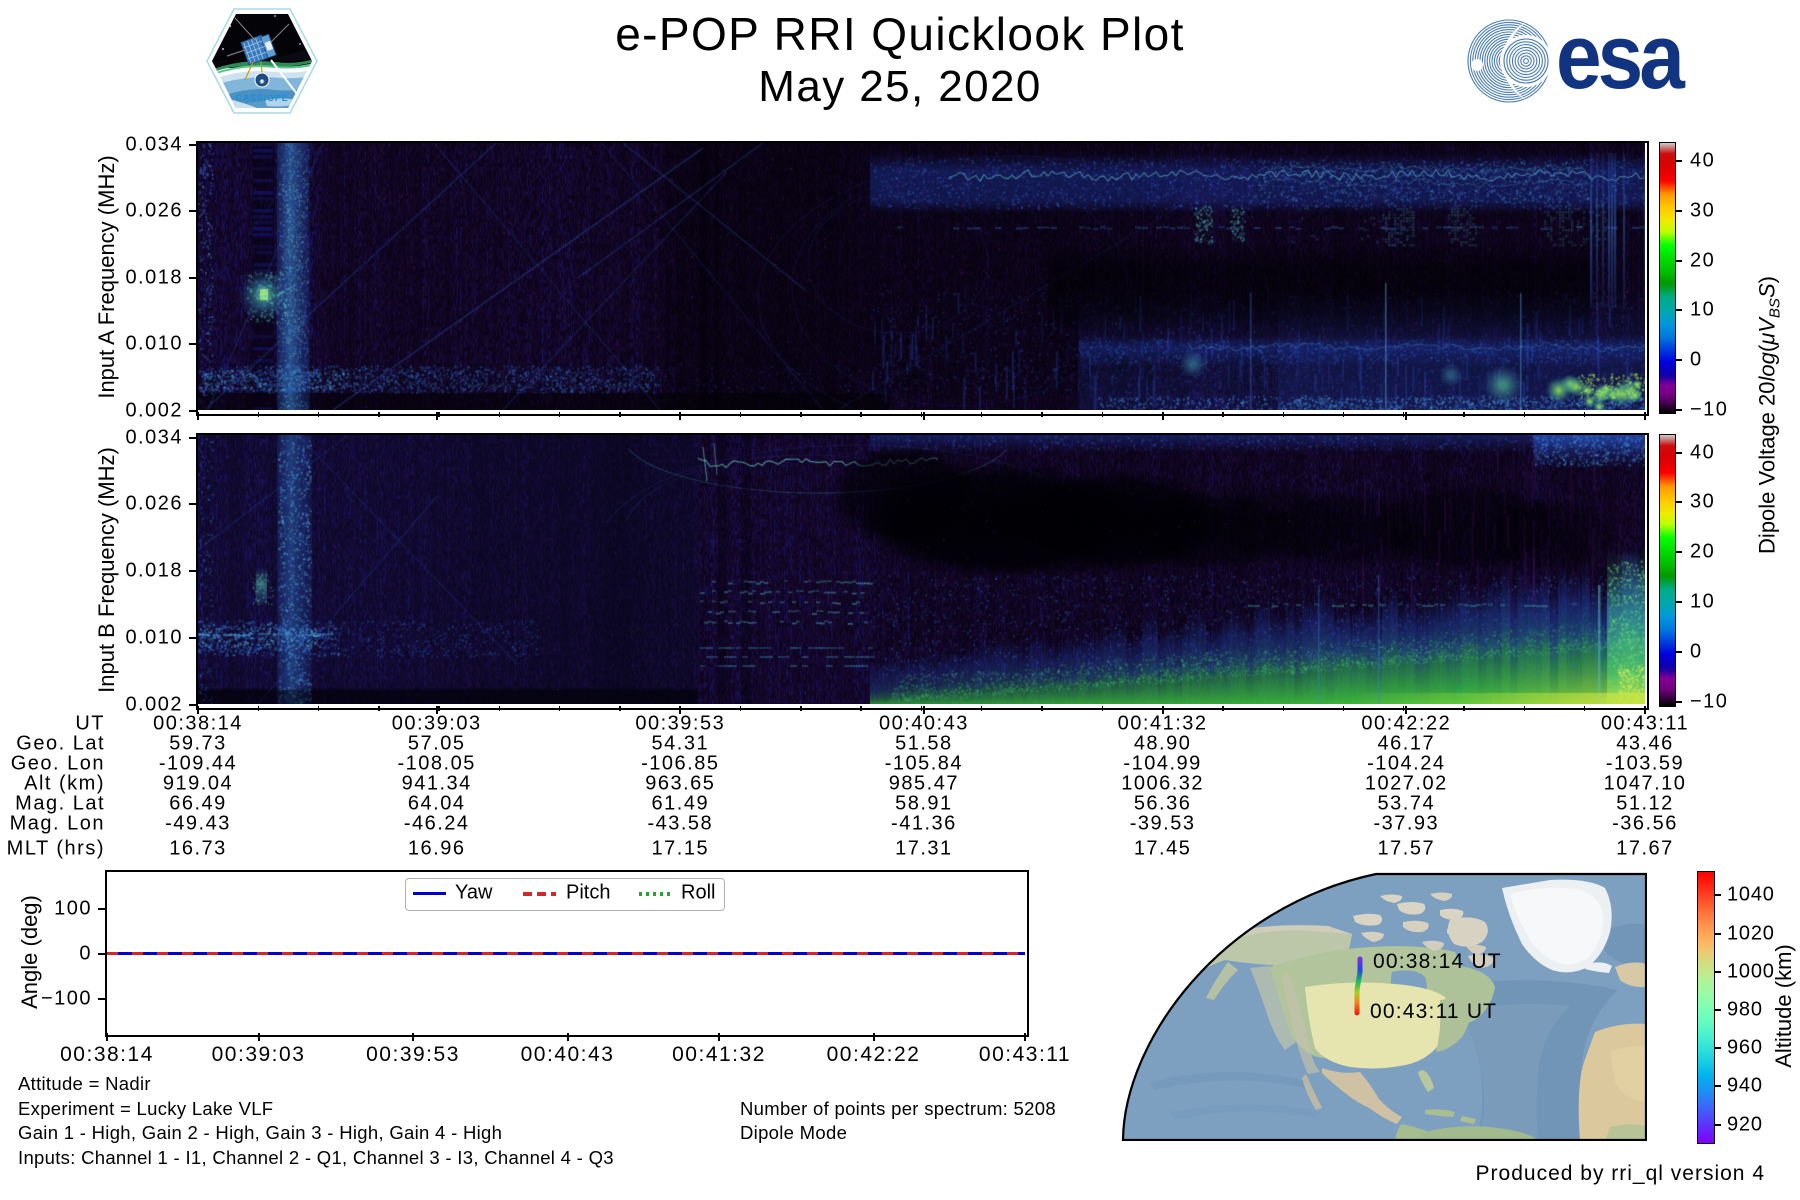  What do you see at coordinates (1433, 1011) in the screenshot?
I see `svg-text: 00:43:11 UT` at bounding box center [1433, 1011].